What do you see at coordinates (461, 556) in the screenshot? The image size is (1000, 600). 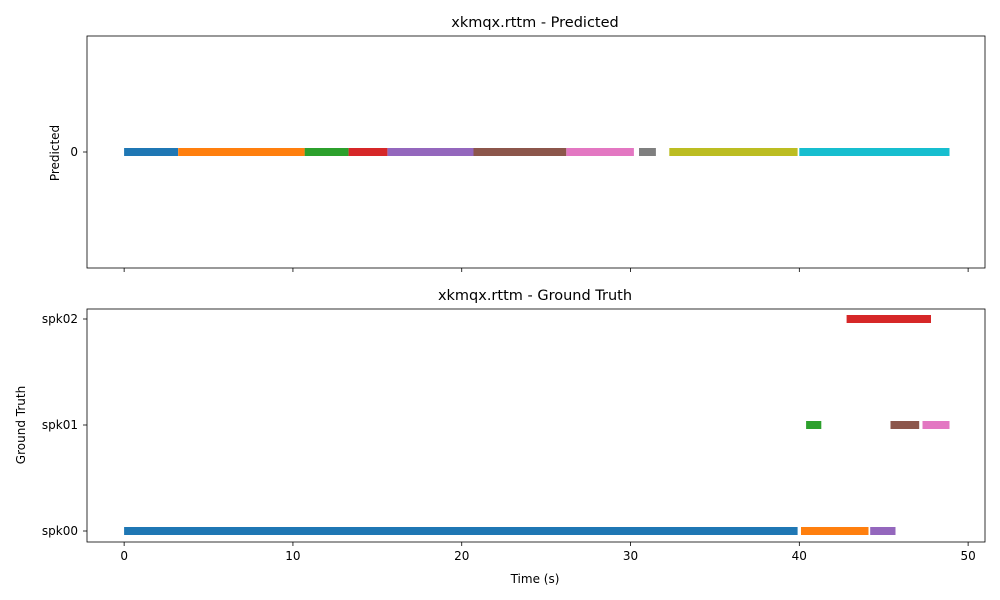 I see `x-tick-label-20: 20` at bounding box center [461, 556].